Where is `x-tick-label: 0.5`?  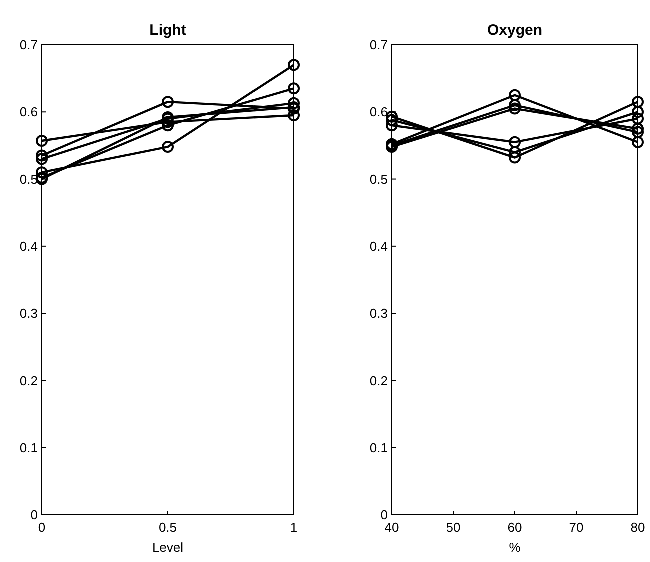 x-tick-label: 0.5 is located at coordinates (168, 527).